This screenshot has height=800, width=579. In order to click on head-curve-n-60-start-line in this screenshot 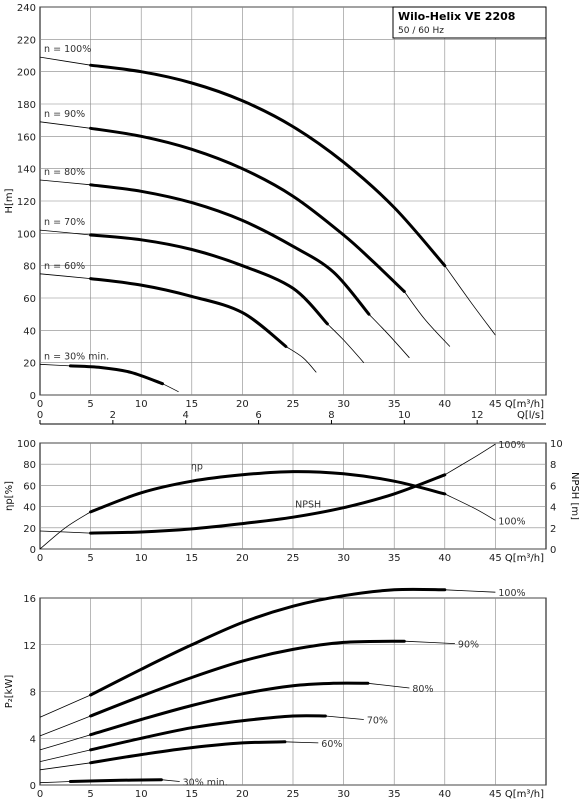, I will do `click(65, 276)`.